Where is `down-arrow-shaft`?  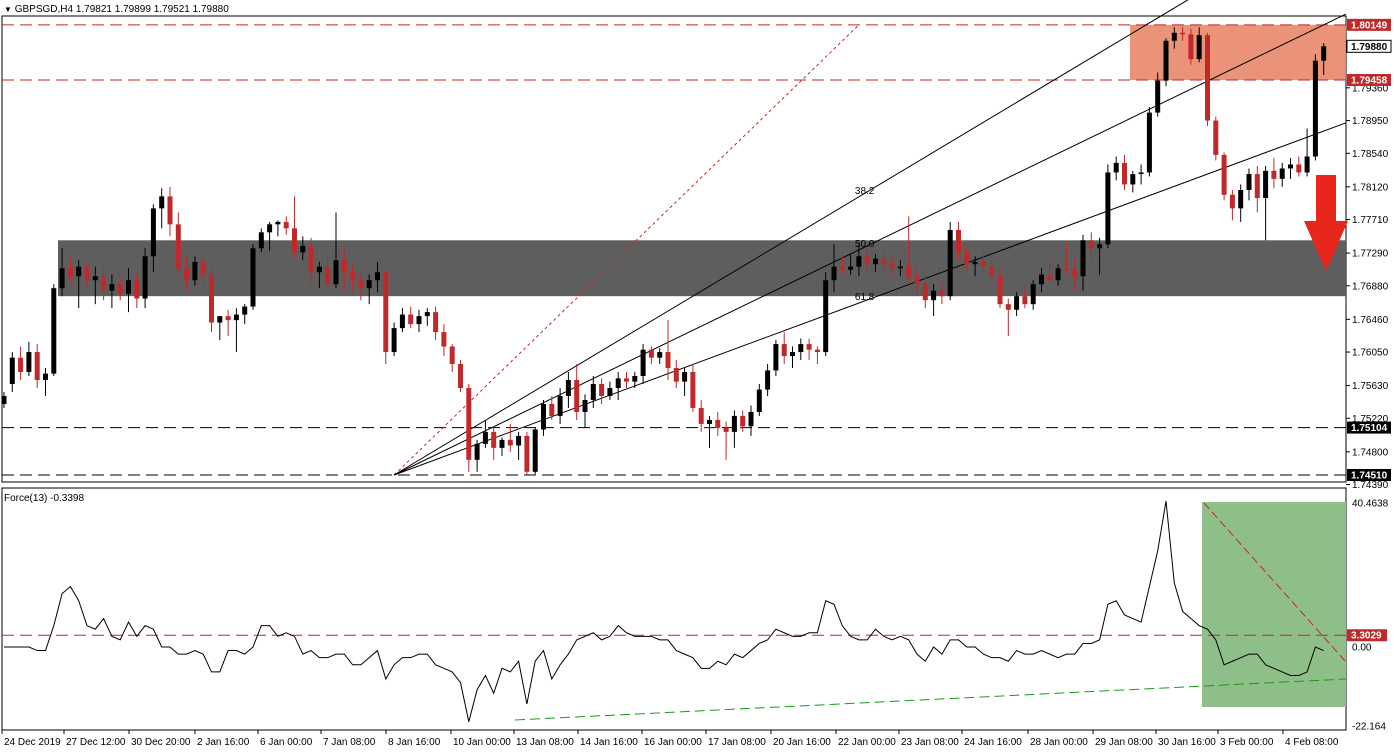
down-arrow-shaft is located at coordinates (1326, 199).